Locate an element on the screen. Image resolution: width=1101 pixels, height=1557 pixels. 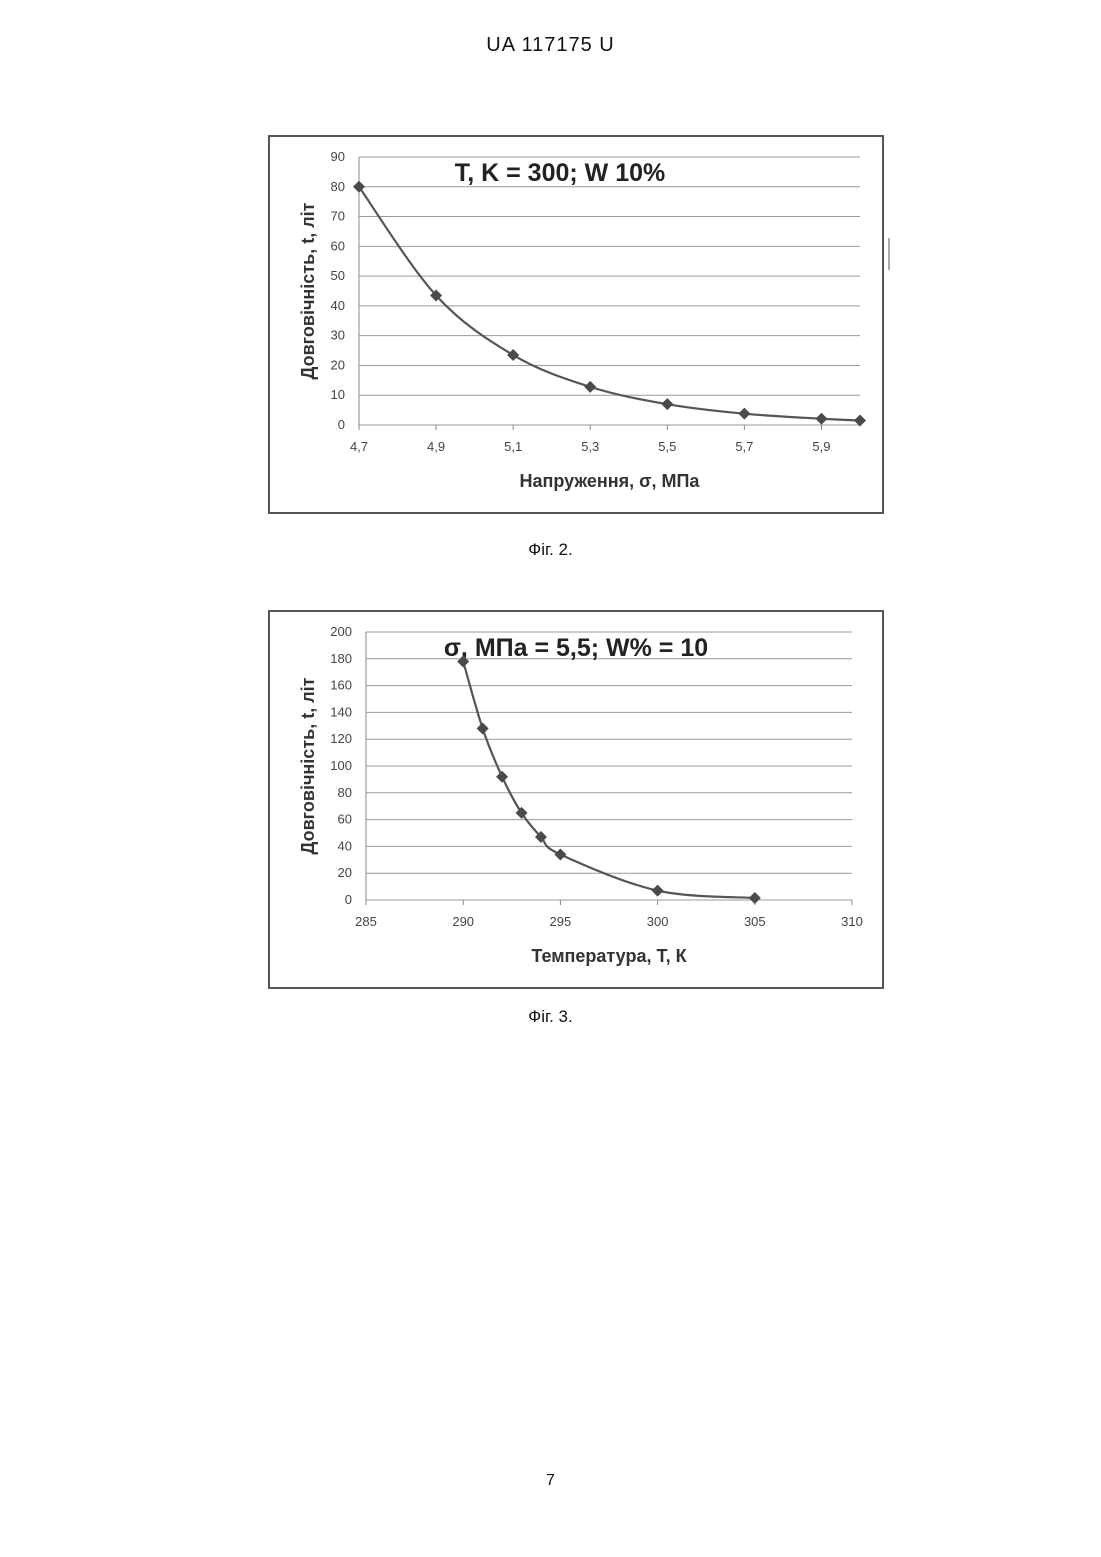
figure-3-caption: Фіг. 3. is located at coordinates (550, 1017).